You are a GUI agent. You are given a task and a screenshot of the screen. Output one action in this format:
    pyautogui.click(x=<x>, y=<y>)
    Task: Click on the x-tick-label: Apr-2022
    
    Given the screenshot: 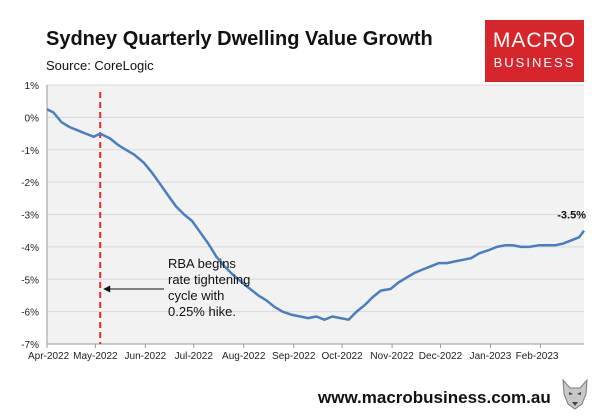 What is the action you would take?
    pyautogui.click(x=49, y=356)
    